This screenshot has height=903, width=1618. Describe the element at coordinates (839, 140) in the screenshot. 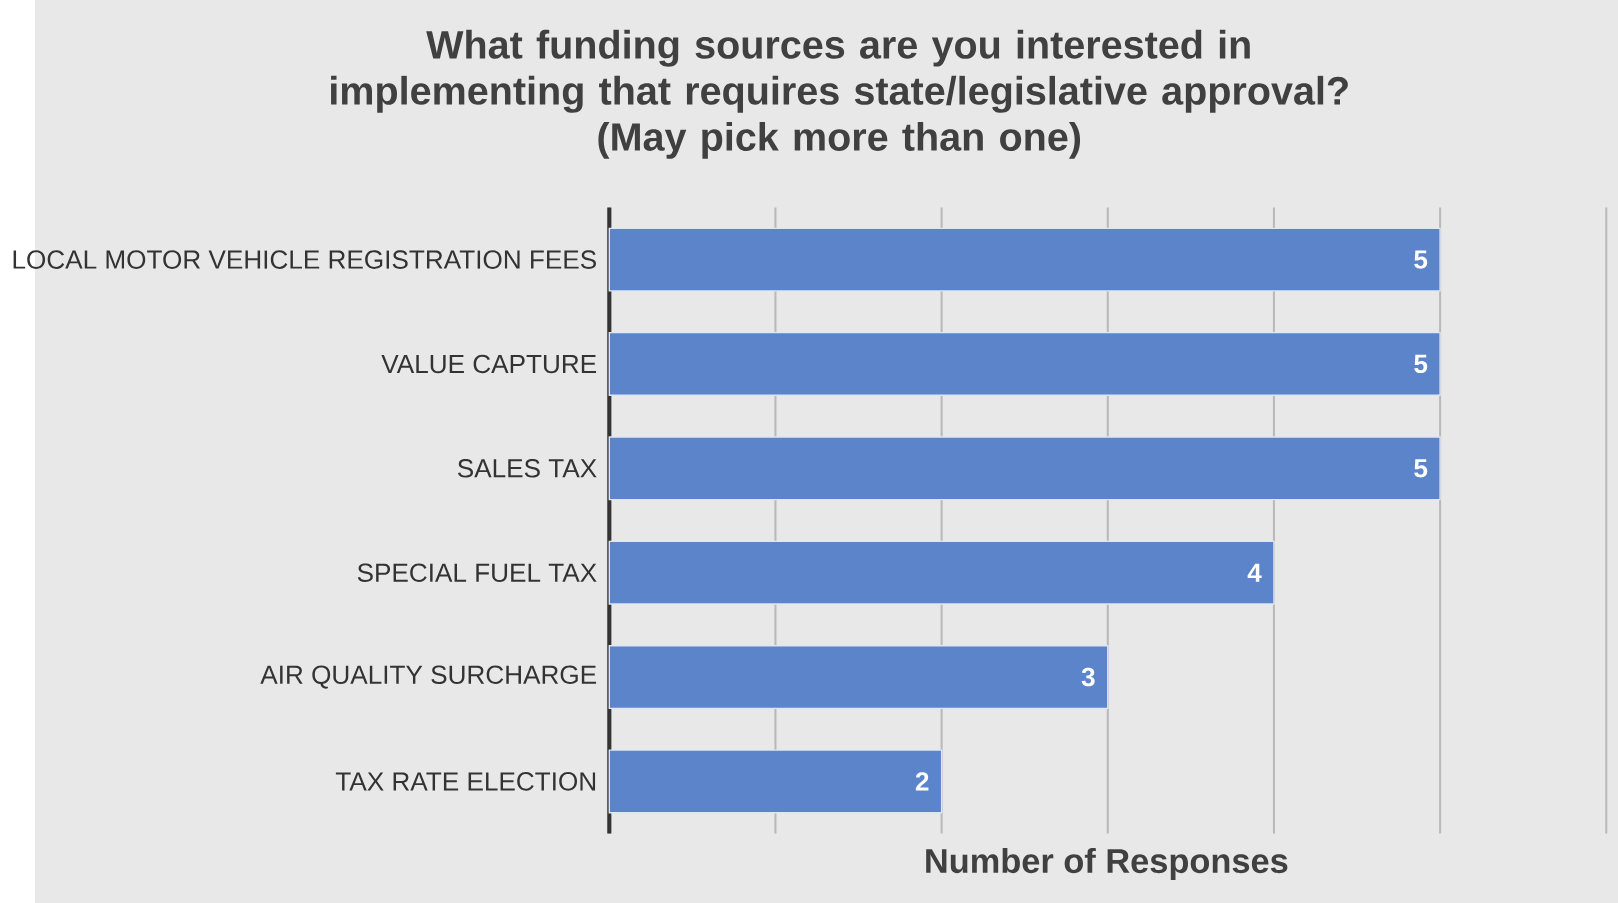

I see `chart-subtitle: (May pick more than one)` at that location.